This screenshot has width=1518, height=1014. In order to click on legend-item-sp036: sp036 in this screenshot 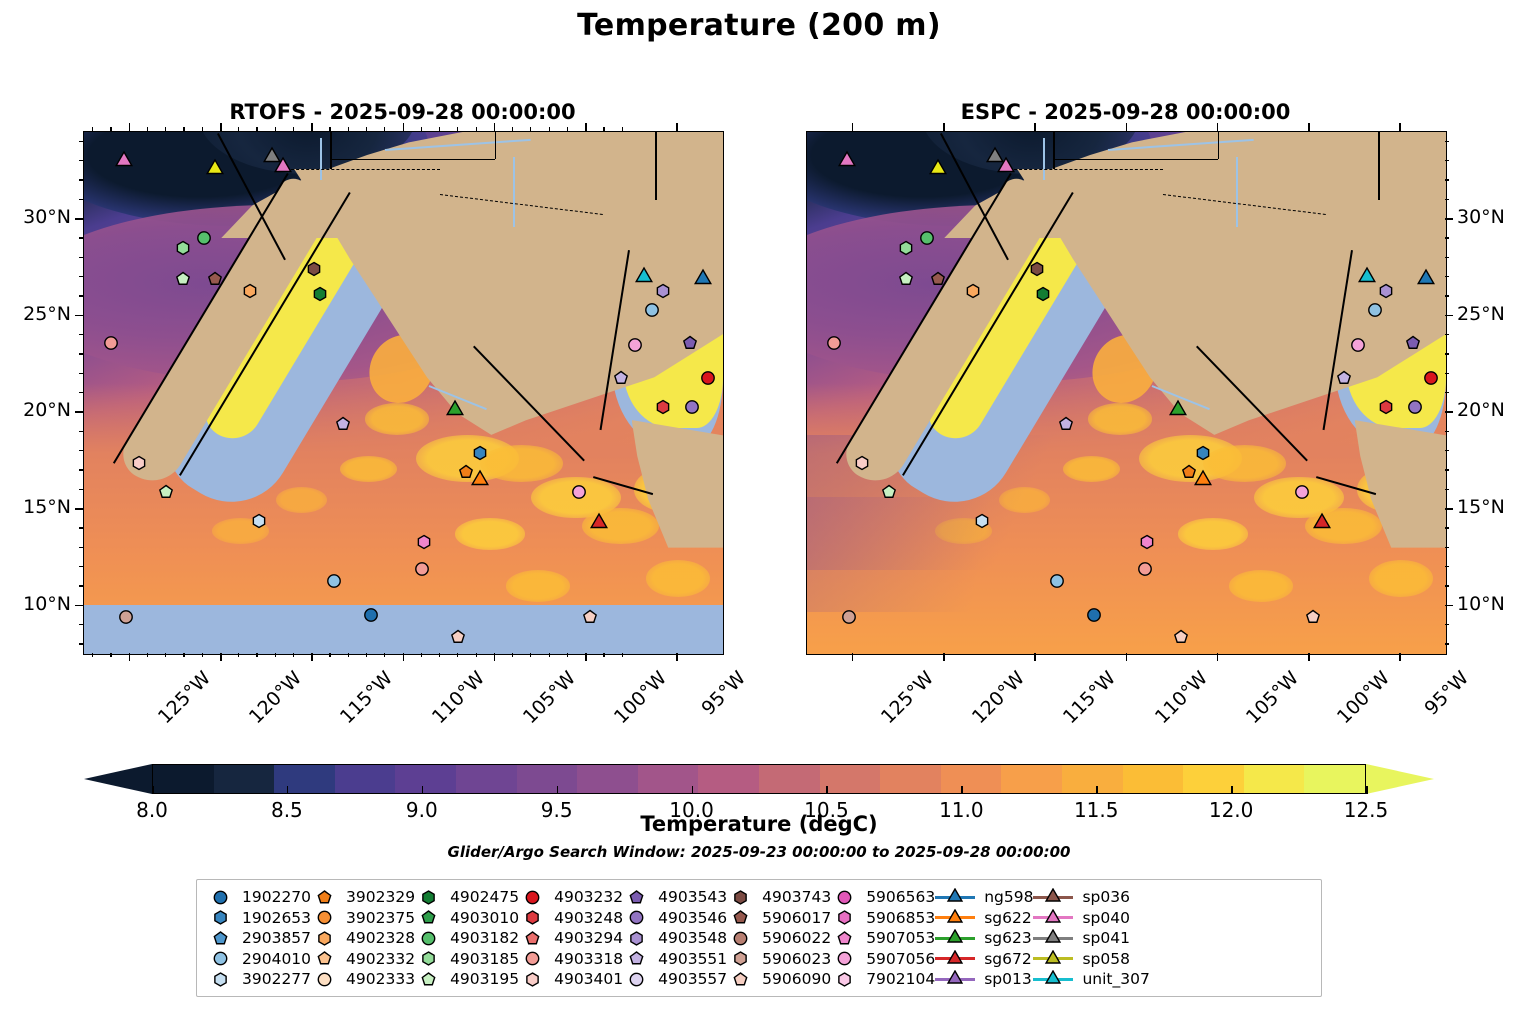, I will do `click(1091, 897)`.